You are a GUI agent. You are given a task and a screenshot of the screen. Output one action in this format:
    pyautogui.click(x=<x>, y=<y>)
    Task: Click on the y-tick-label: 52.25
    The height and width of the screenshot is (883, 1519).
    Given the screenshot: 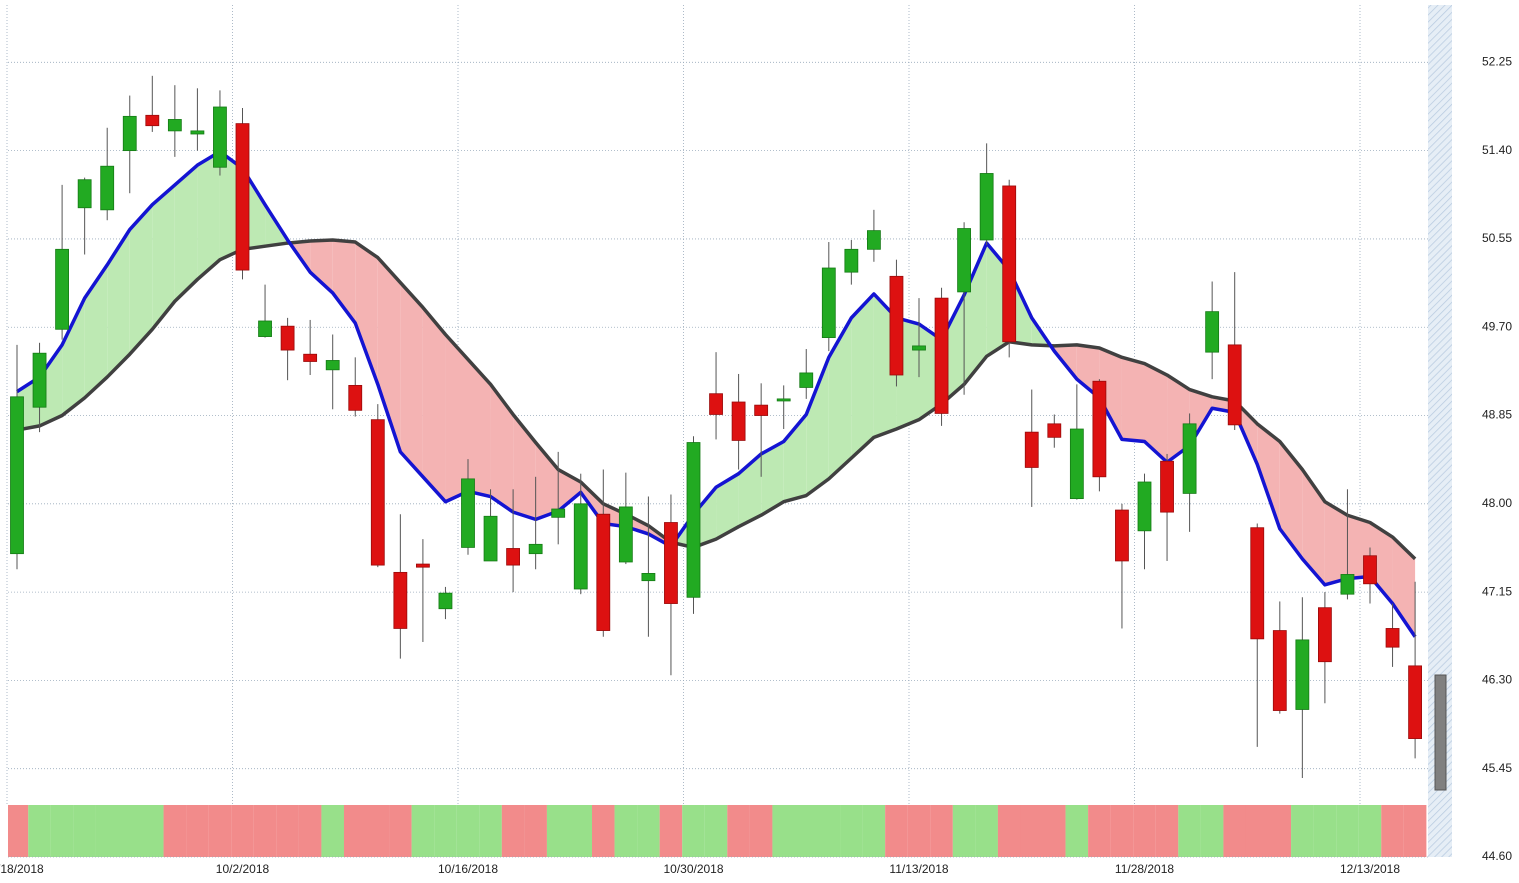 What is the action you would take?
    pyautogui.click(x=1497, y=61)
    